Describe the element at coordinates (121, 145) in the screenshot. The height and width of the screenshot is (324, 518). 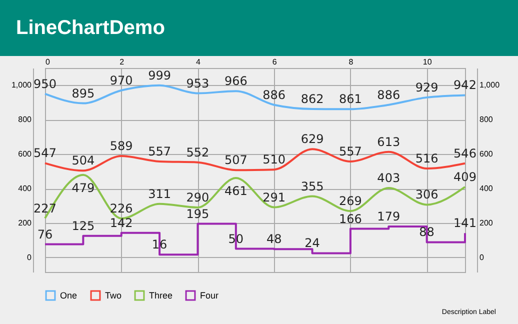
I see `data-label: 589` at that location.